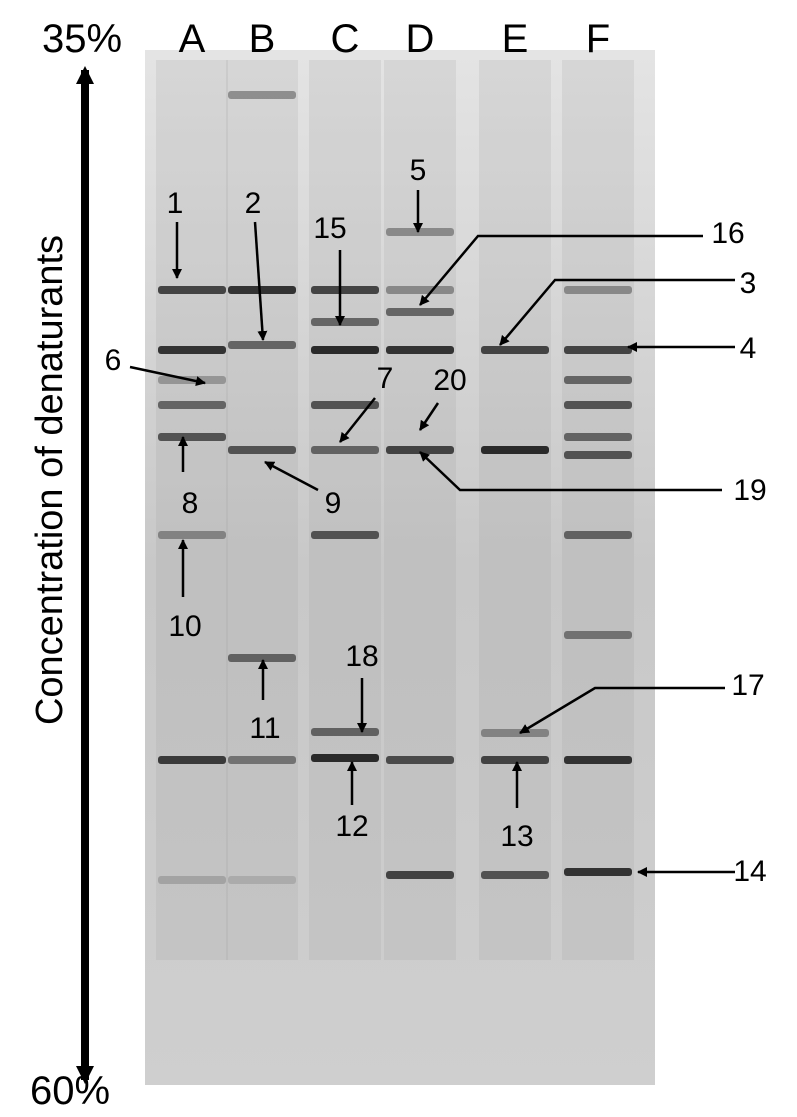 Image resolution: width=797 pixels, height=1117 pixels. I want to click on lane-label: C, so click(345, 39).